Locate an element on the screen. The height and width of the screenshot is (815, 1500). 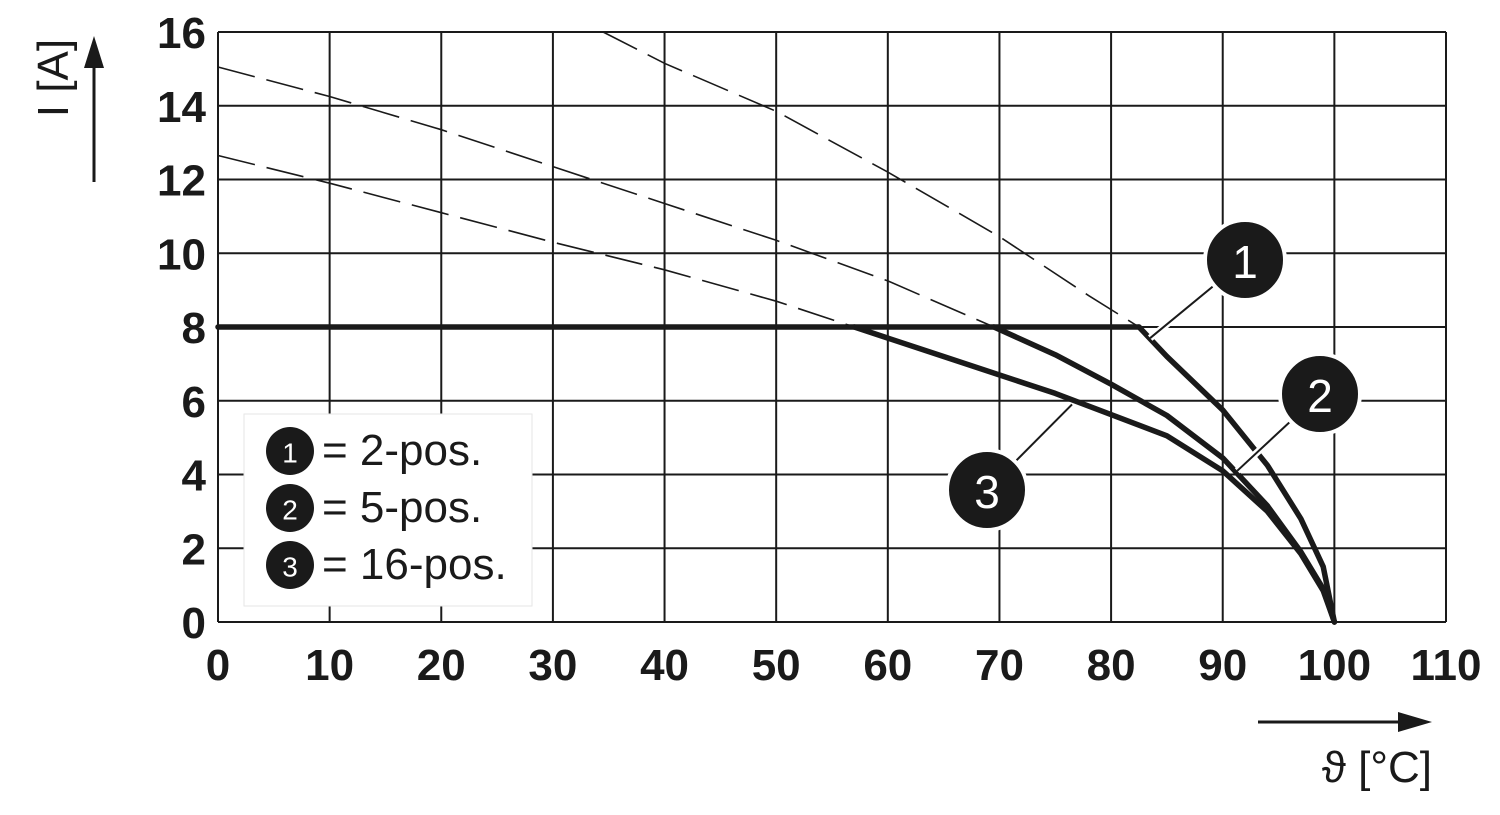
x-tick-label: 80 is located at coordinates (1111, 665).